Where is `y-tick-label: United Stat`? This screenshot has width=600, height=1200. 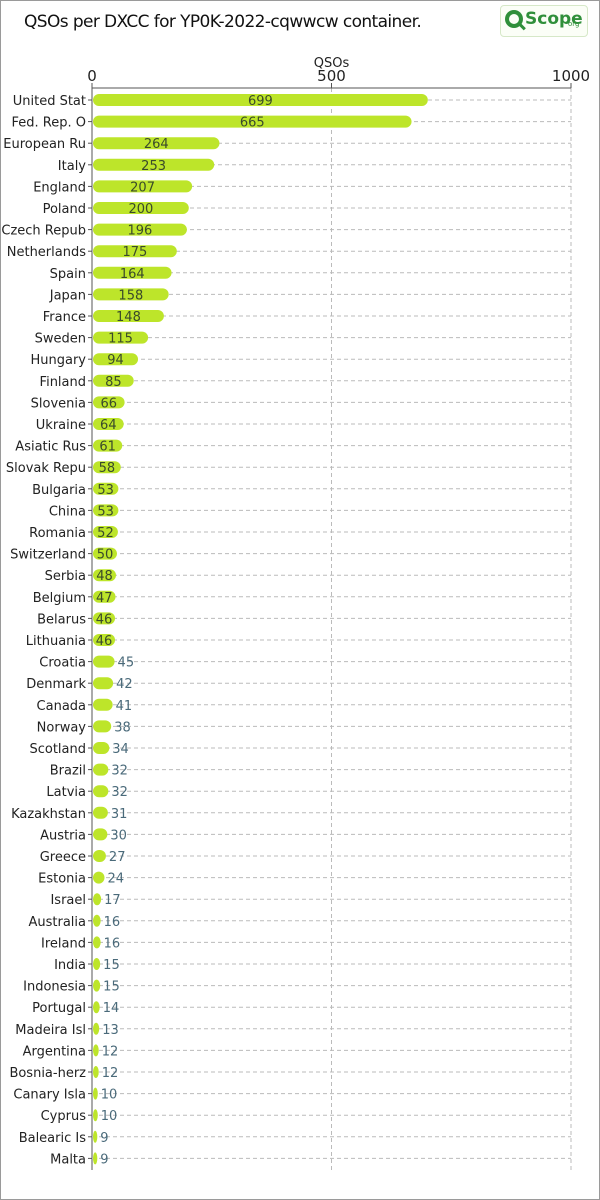 y-tick-label: United Stat is located at coordinates (49, 101).